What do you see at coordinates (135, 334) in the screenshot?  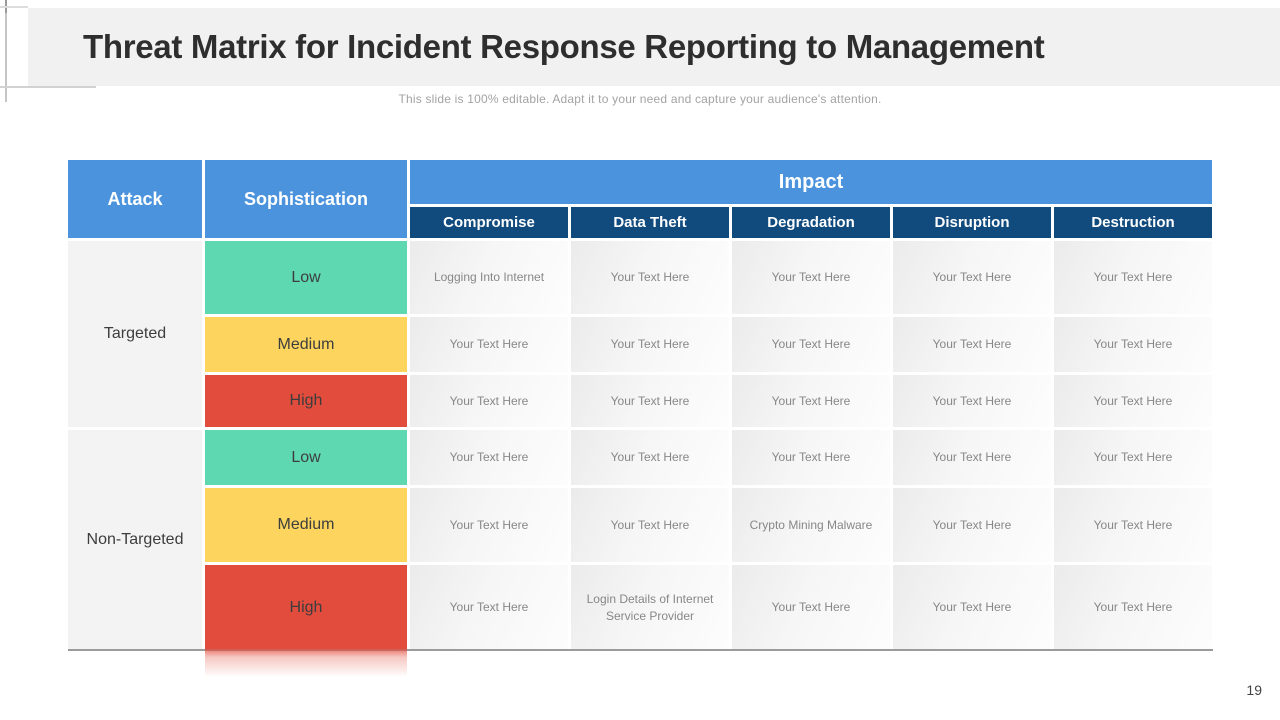 I see `group-label-targeted: Targeted` at bounding box center [135, 334].